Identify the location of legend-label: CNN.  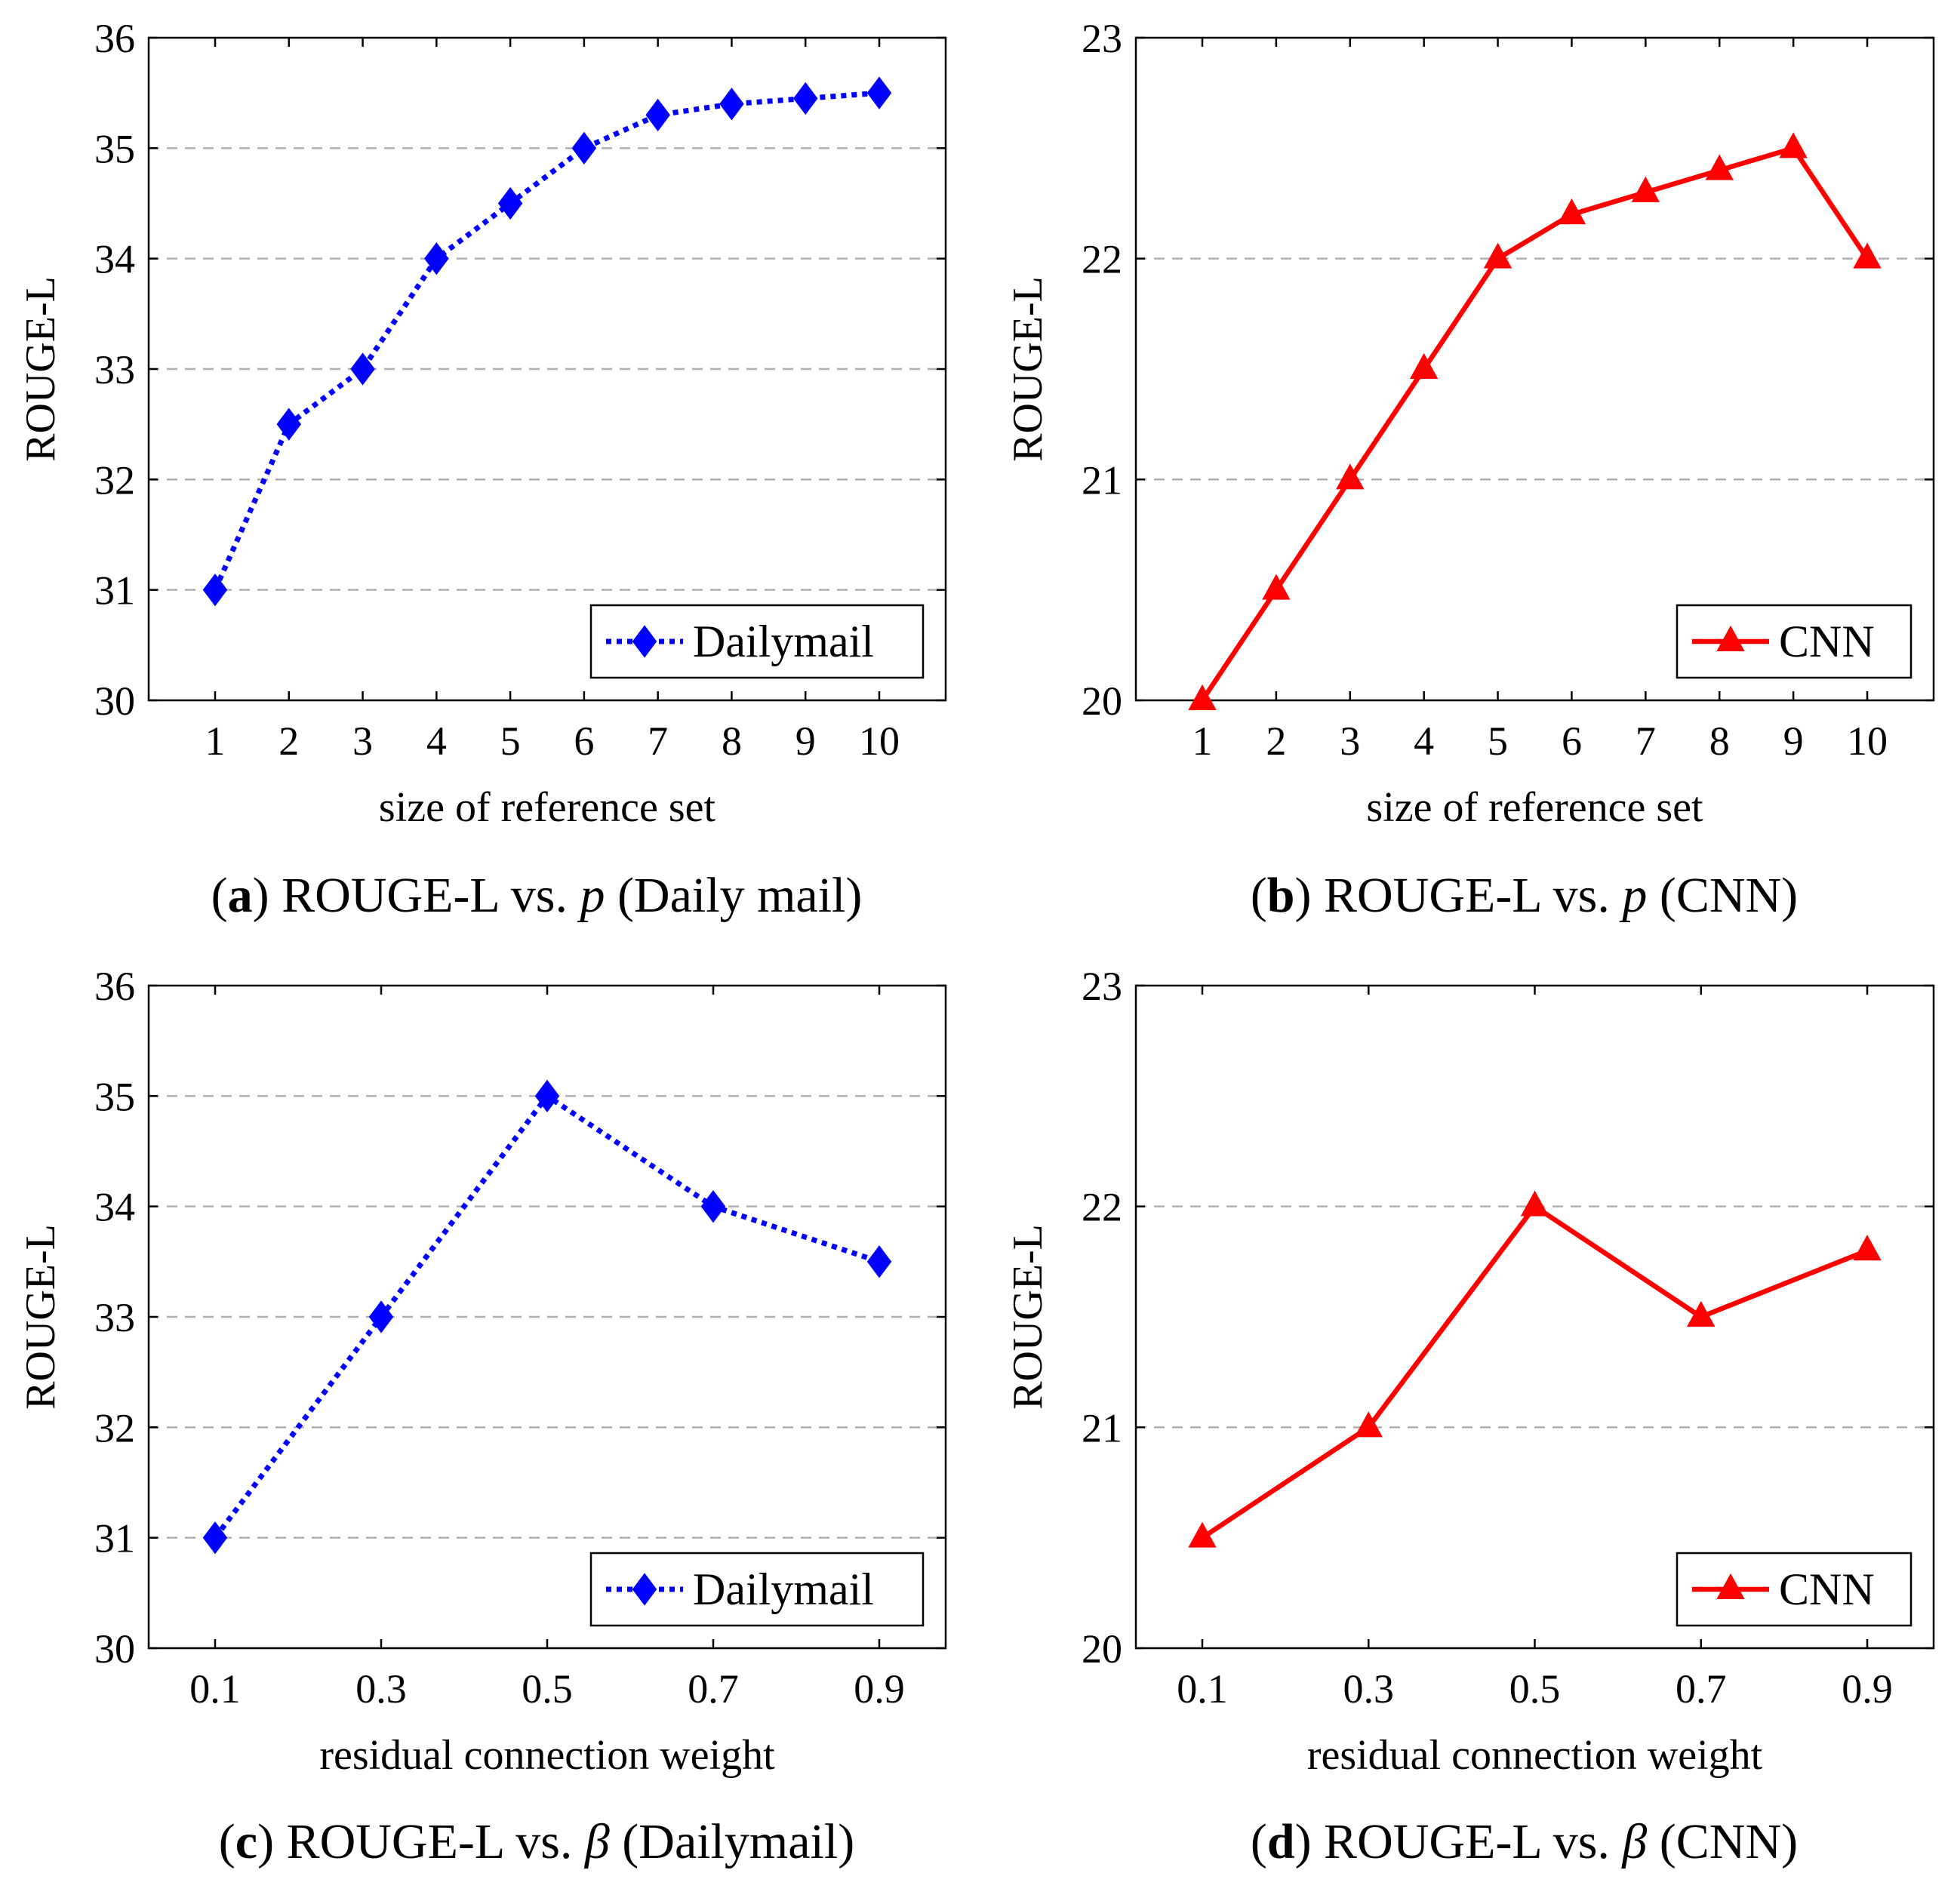
(1827, 641).